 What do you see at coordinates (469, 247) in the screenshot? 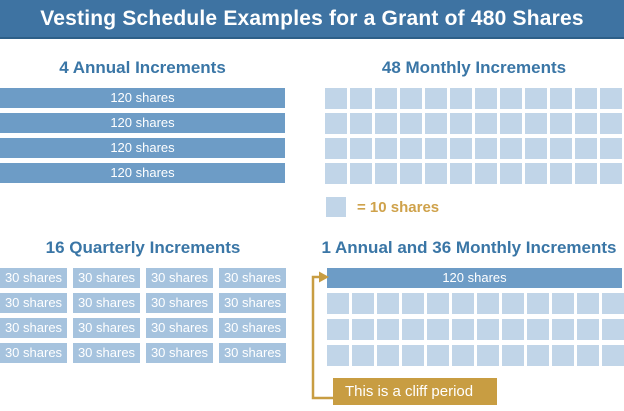
I see `panel-cliff-heading: 1 Annual and 36 Monthly Increments` at bounding box center [469, 247].